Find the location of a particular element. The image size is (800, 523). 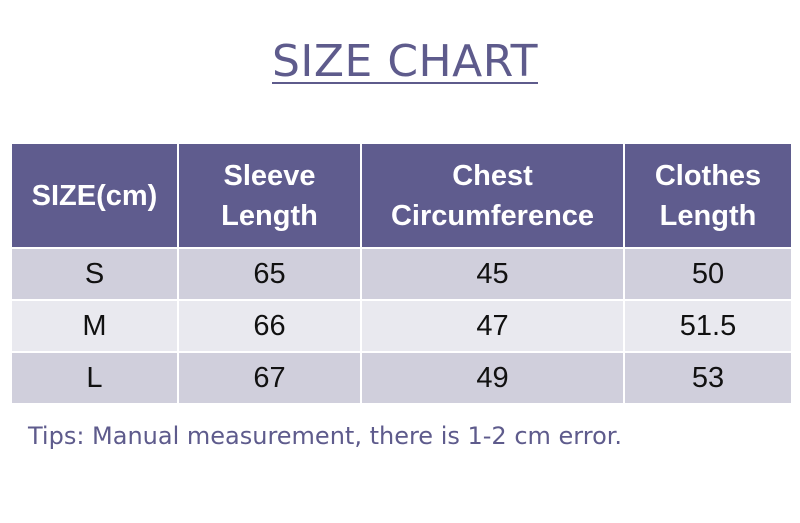

cell-clothes-length: 53 is located at coordinates (708, 378).